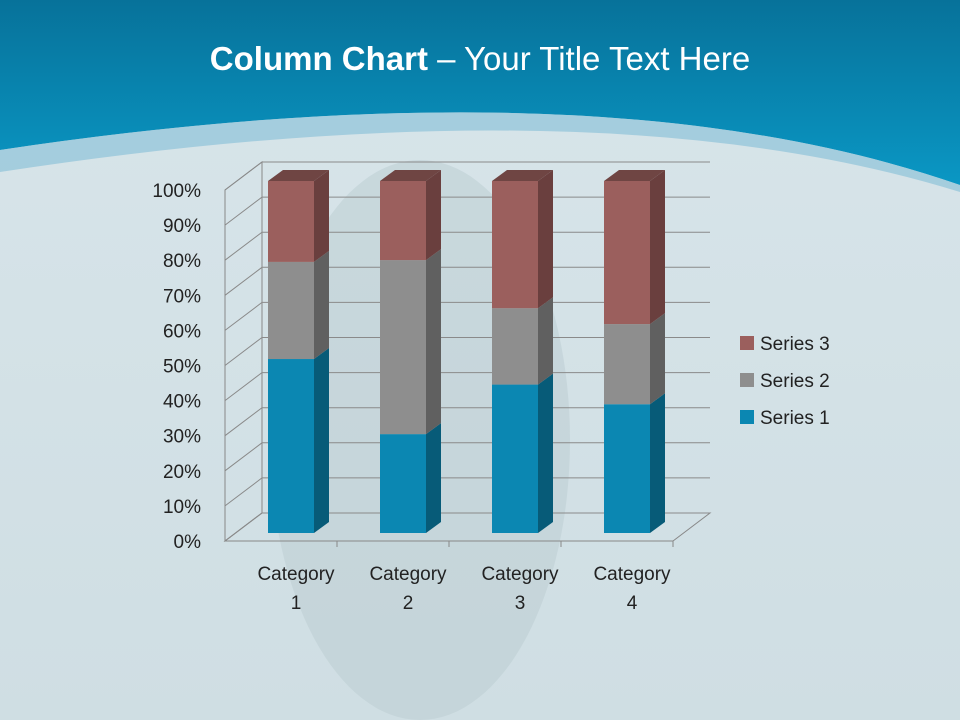 This screenshot has width=960, height=720. I want to click on category-label: 3, so click(520, 603).